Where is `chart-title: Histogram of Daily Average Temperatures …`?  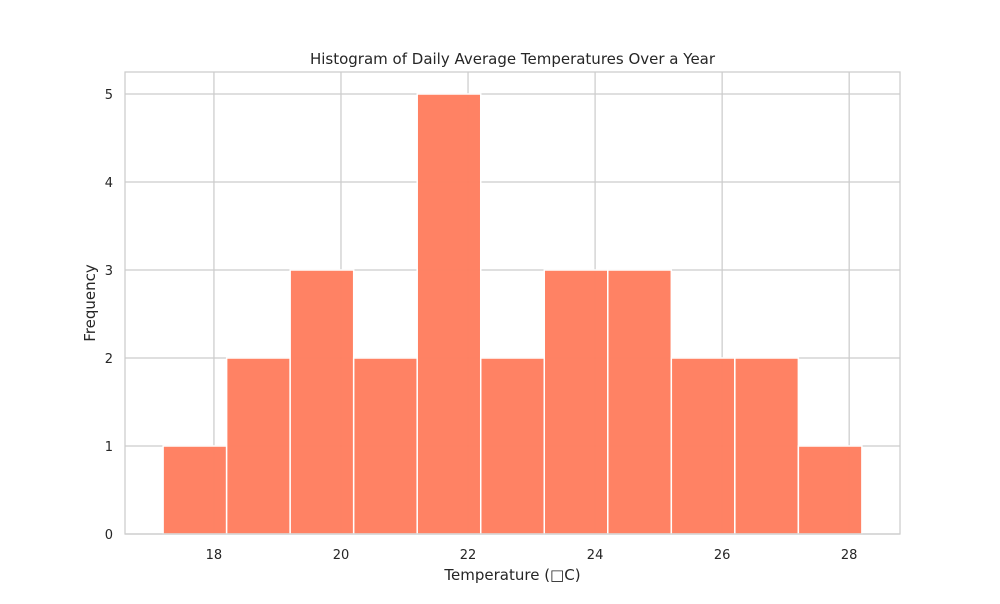 chart-title: Histogram of Daily Average Temperatures … is located at coordinates (513, 59).